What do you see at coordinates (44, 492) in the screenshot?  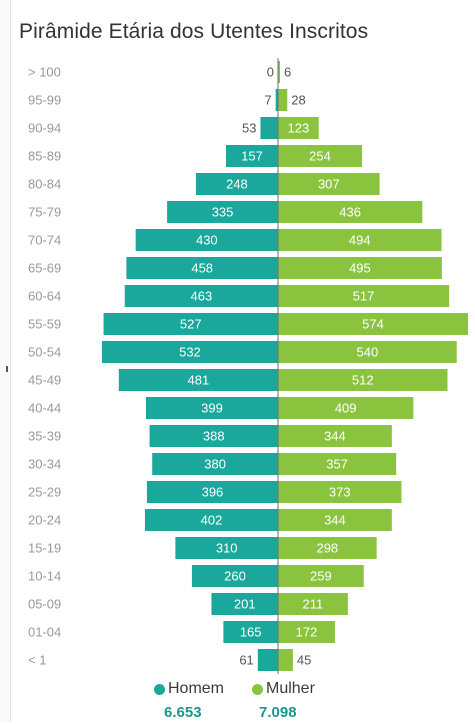 I see `category-label-25-29: 25-29` at bounding box center [44, 492].